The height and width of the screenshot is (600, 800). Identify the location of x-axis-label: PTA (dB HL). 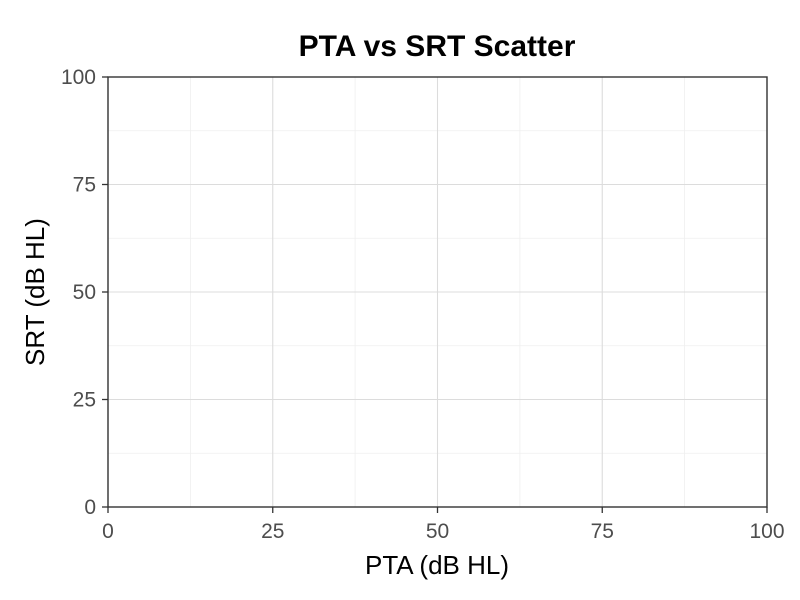
(437, 565).